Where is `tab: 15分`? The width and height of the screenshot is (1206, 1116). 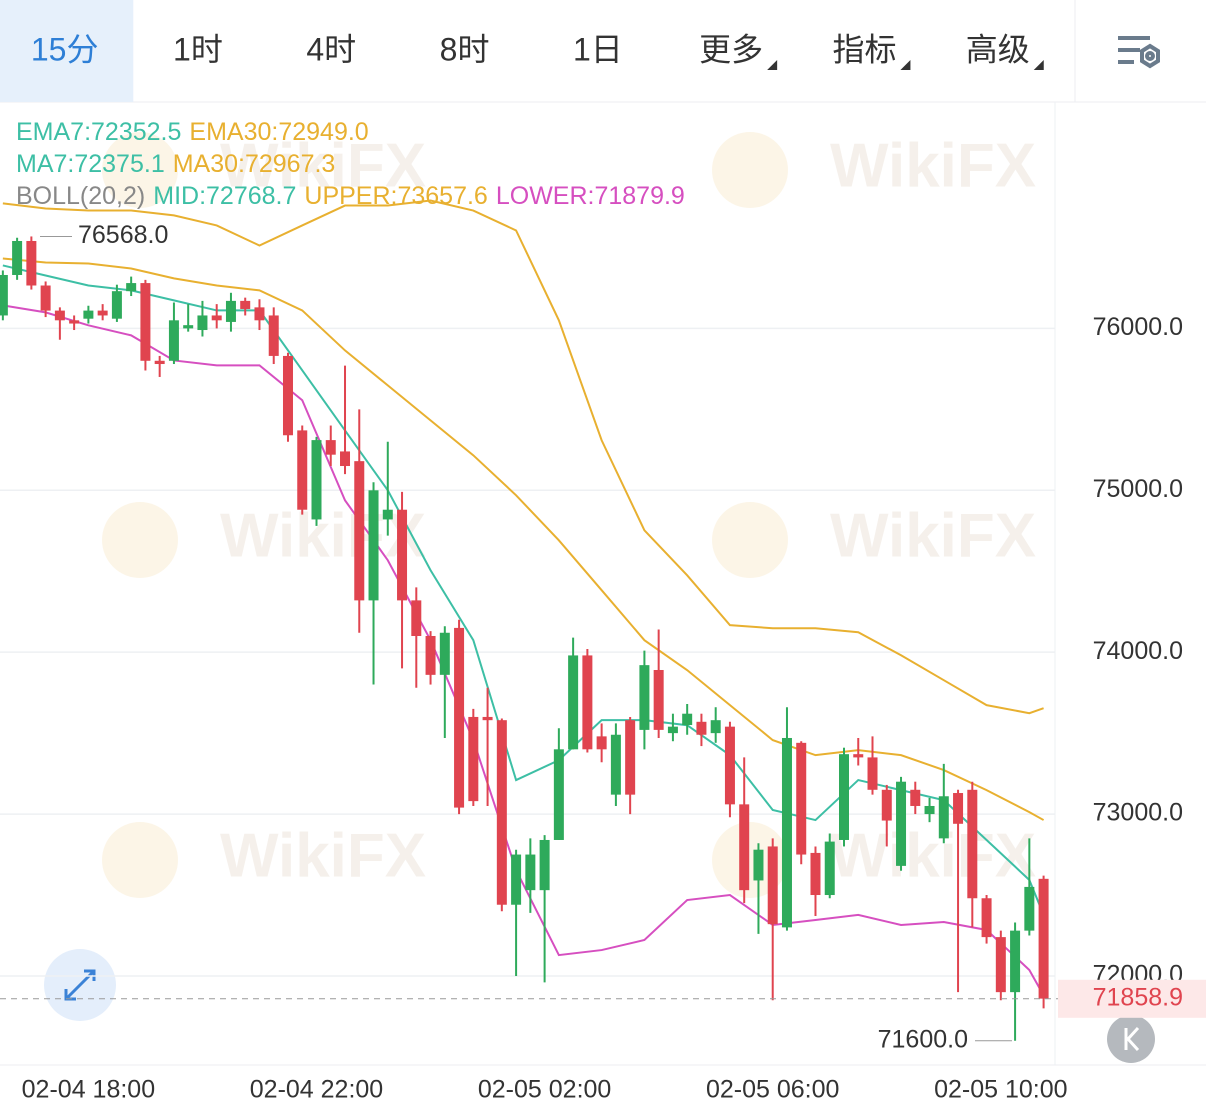
tab: 15分 is located at coordinates (65, 49).